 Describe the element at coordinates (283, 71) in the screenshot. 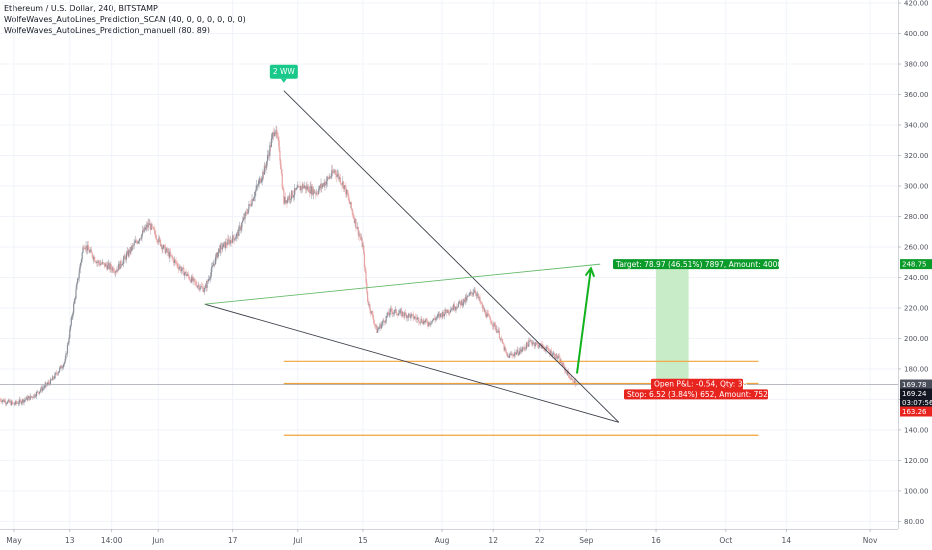

I see `wave-label-box` at that location.